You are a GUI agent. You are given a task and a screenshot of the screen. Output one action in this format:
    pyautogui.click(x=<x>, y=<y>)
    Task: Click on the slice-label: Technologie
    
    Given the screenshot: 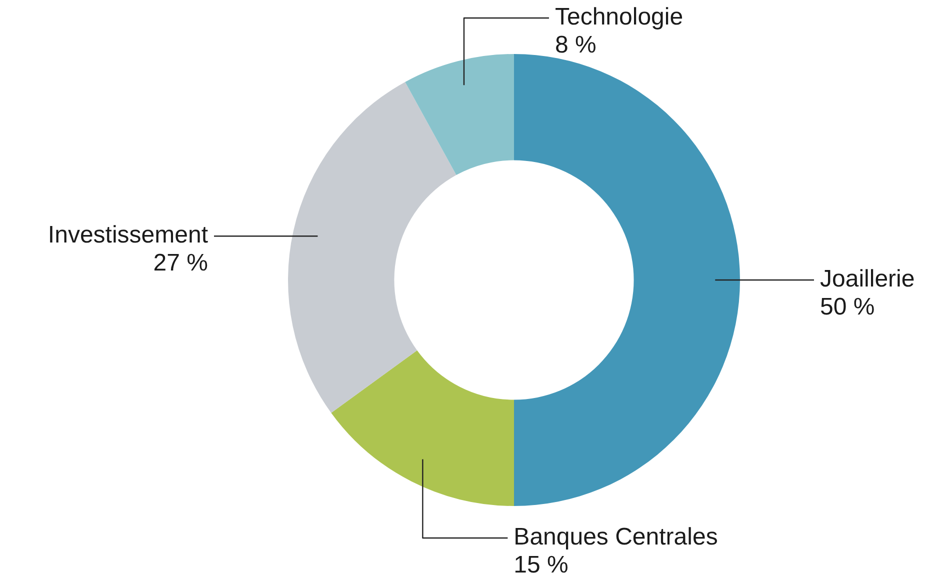 What is the action you would take?
    pyautogui.click(x=619, y=17)
    